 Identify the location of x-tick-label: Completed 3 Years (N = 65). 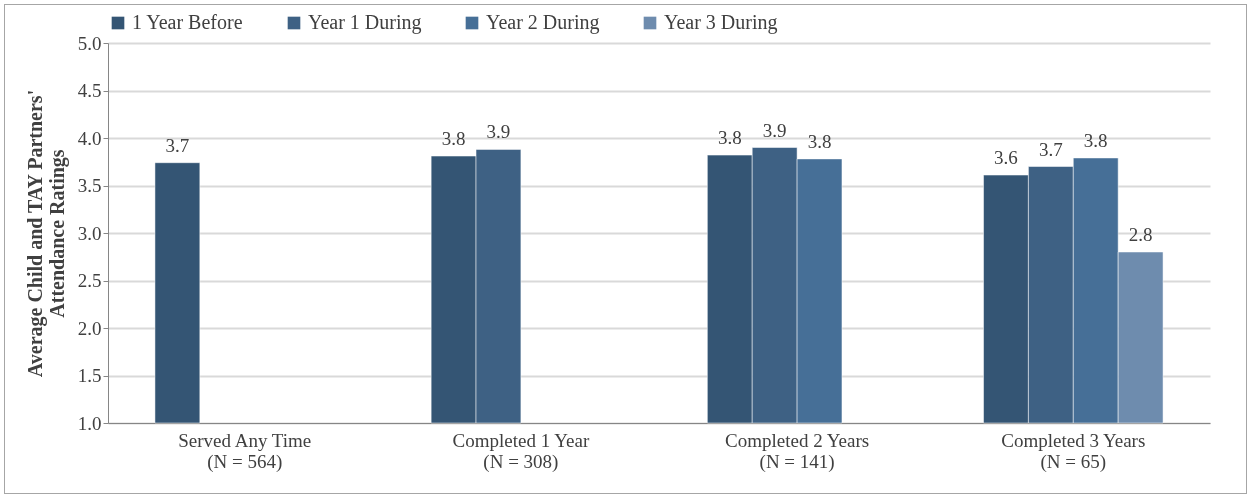
(1073, 451).